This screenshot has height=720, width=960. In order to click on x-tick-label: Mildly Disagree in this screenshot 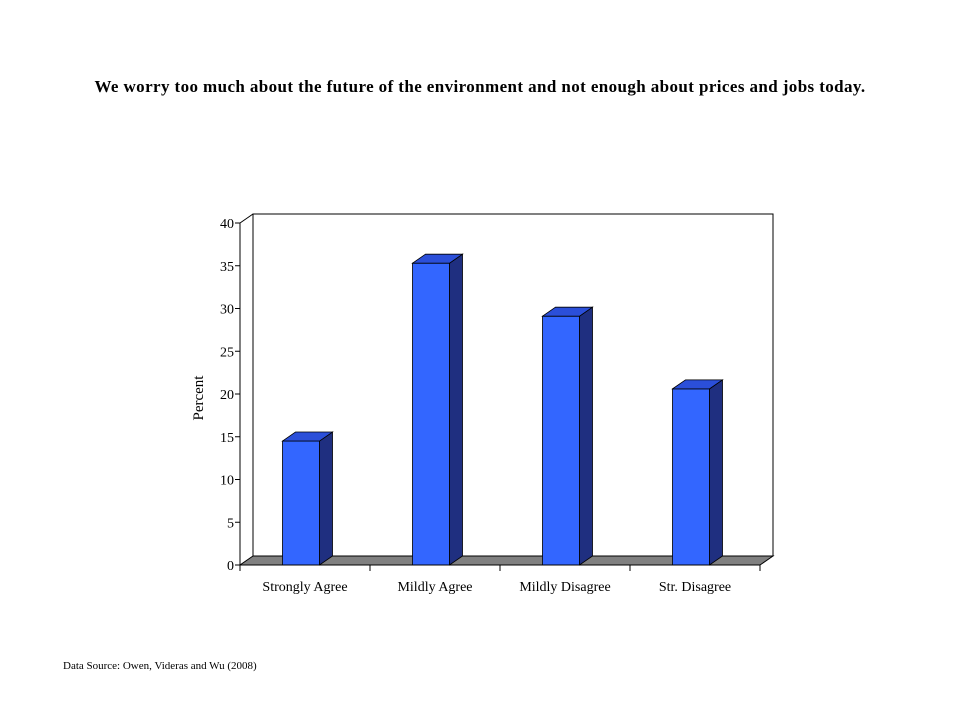, I will do `click(564, 587)`.